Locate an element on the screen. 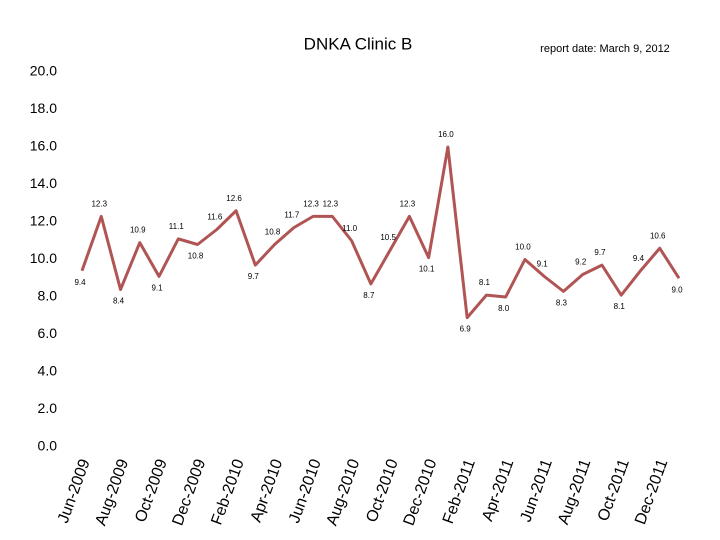 This screenshot has height=540, width=720. chart-subtitle: report date: March 9, 2012 is located at coordinates (605, 49).